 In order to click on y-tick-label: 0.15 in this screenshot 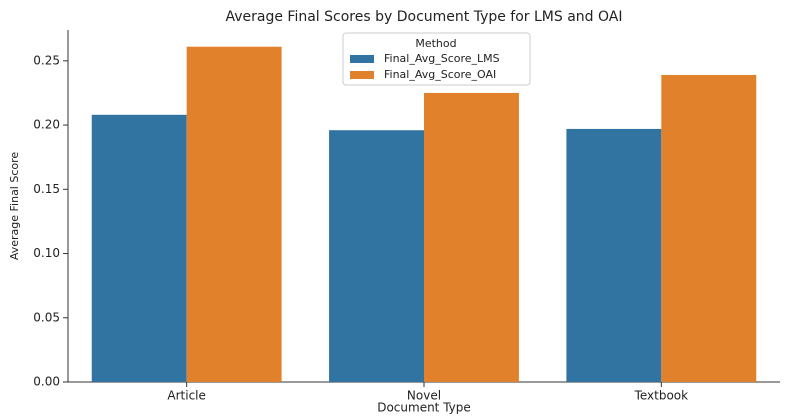, I will do `click(46, 189)`.